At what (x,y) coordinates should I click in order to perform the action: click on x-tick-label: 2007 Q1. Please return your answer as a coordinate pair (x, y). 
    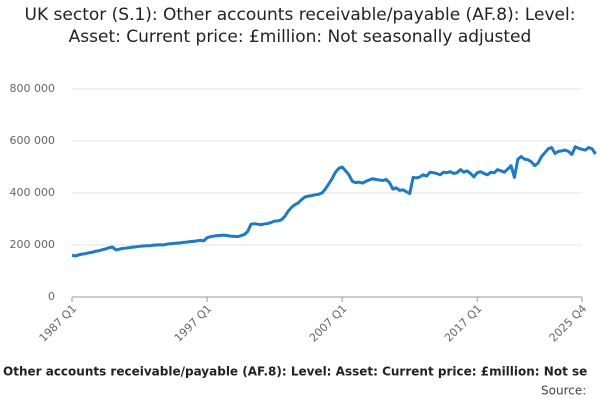
    Looking at the image, I should click on (328, 323).